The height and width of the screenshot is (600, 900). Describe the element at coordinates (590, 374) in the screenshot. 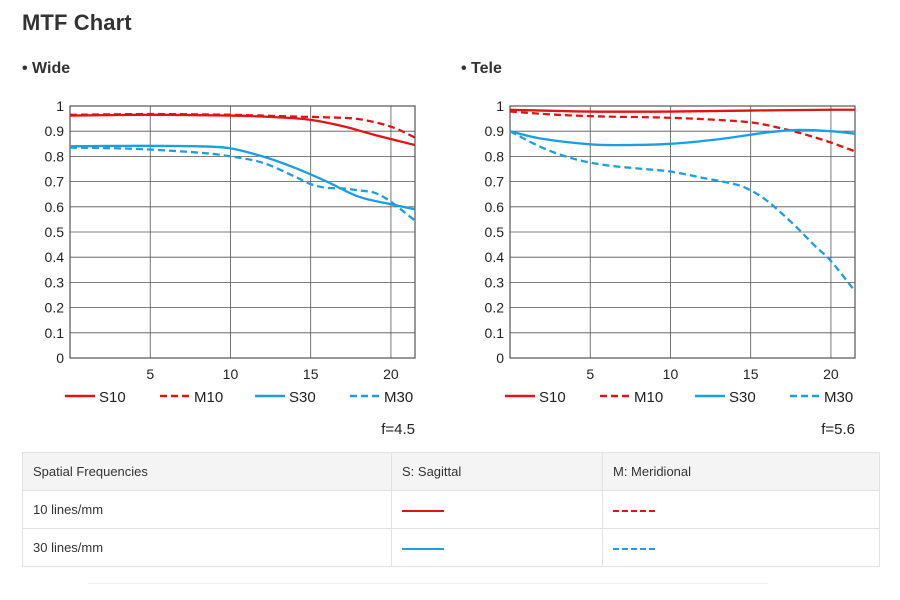

I see `tele-x-tick-label: 5` at that location.